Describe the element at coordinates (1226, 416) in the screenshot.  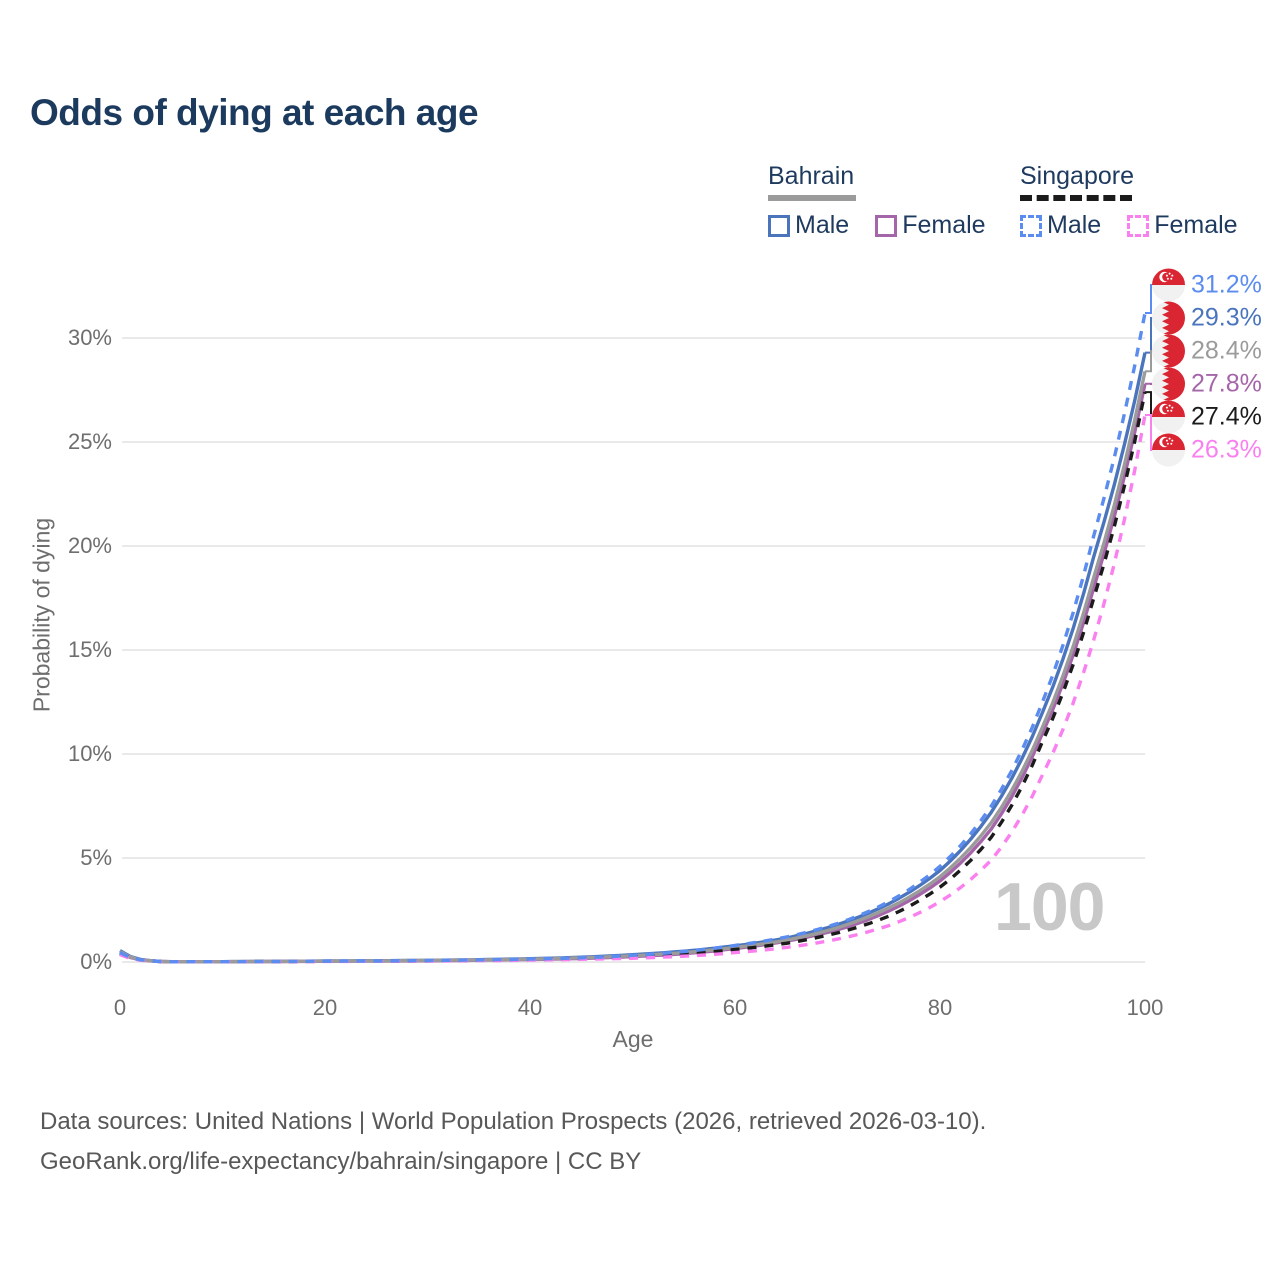
I see `end-value: 27.4%` at that location.